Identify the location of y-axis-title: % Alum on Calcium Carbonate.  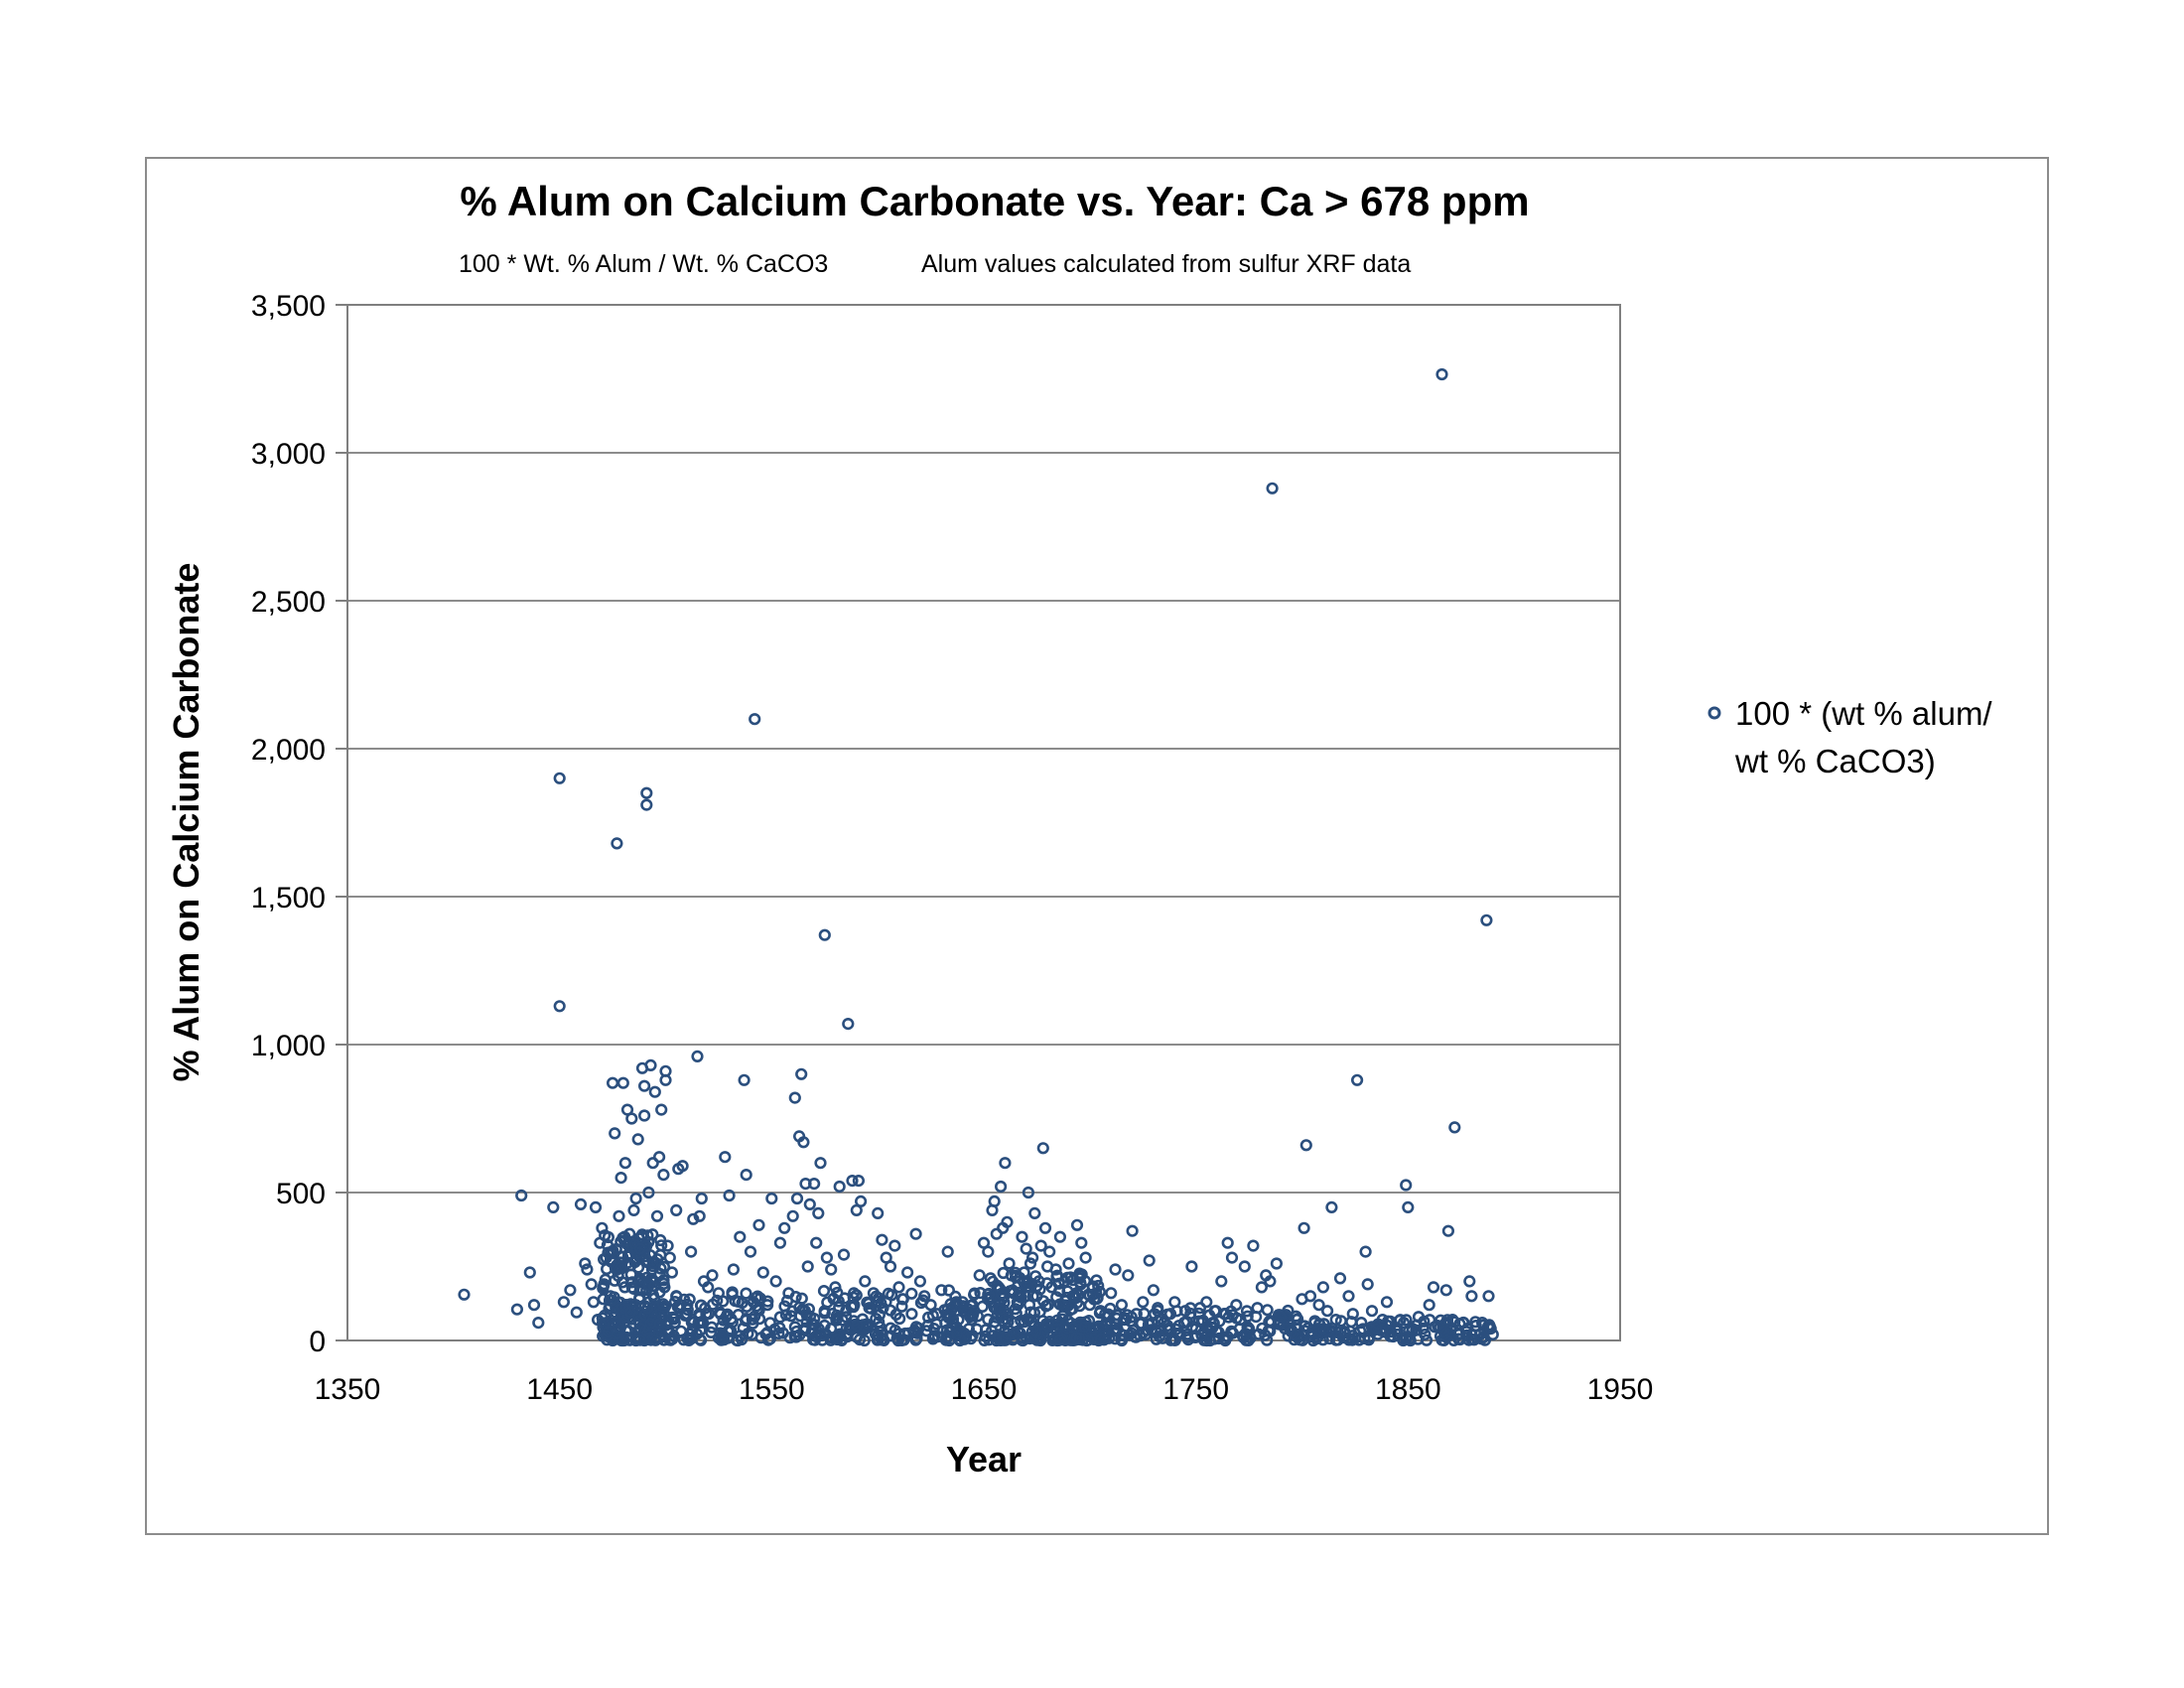
(186, 822).